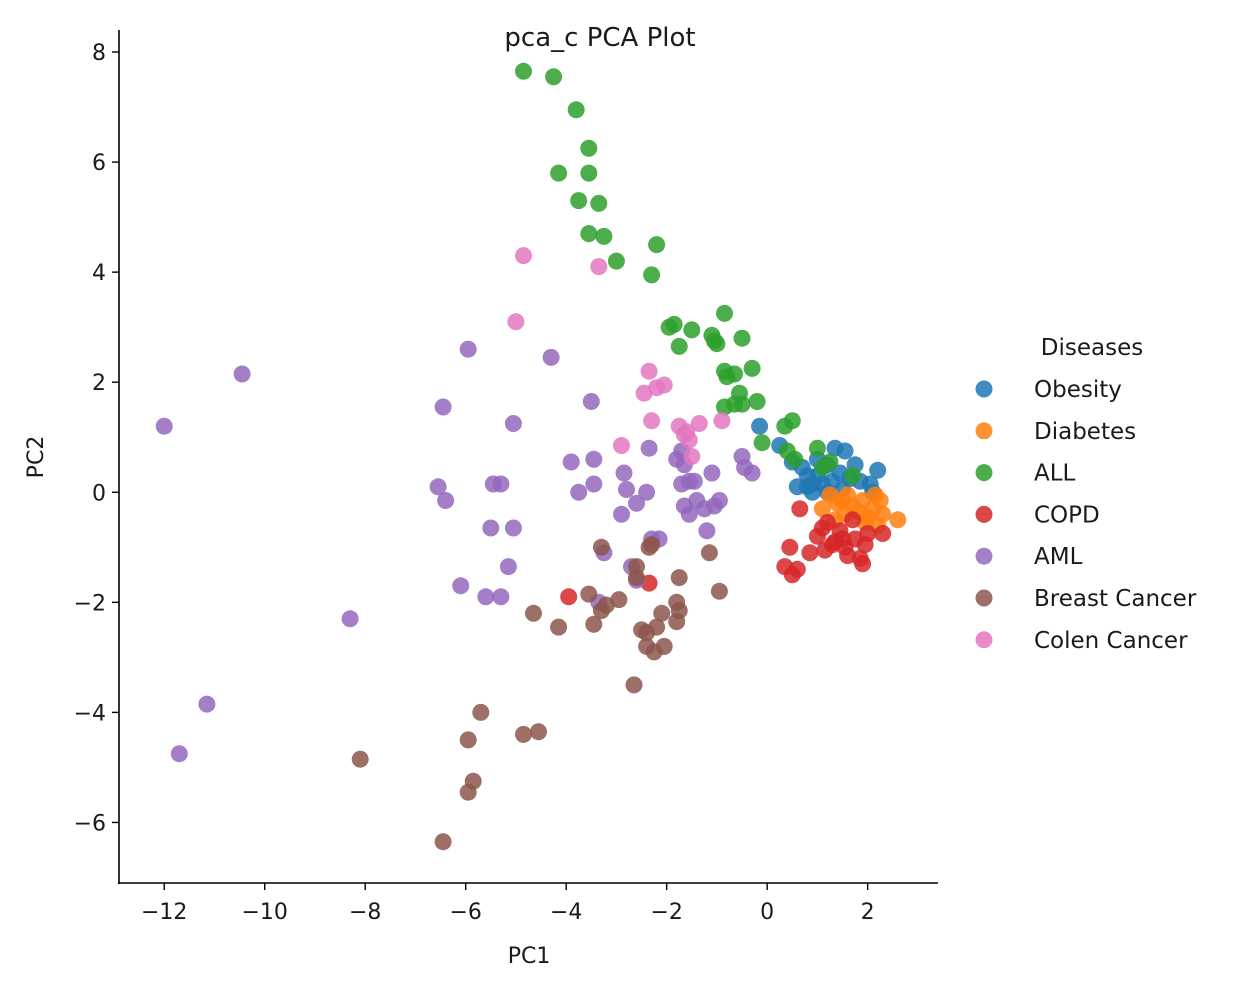 The width and height of the screenshot is (1254, 990). I want to click on y-ticks: 8 6 4 2 0 −2 −4 −6, so click(96, 438).